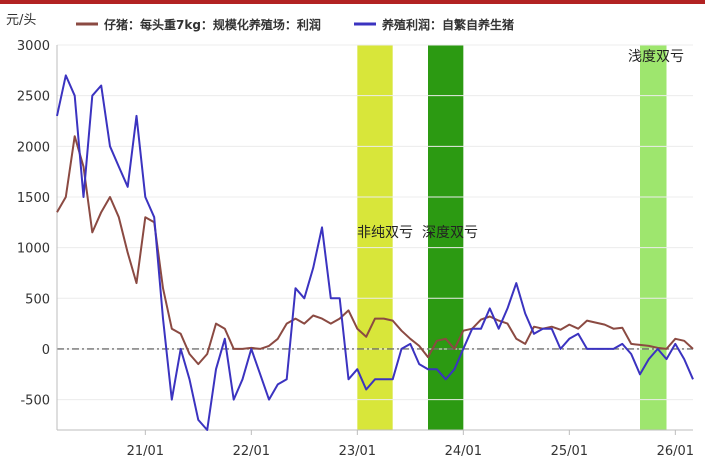  What do you see at coordinates (35, 401) in the screenshot?
I see `y-tick-label: -500` at bounding box center [35, 401].